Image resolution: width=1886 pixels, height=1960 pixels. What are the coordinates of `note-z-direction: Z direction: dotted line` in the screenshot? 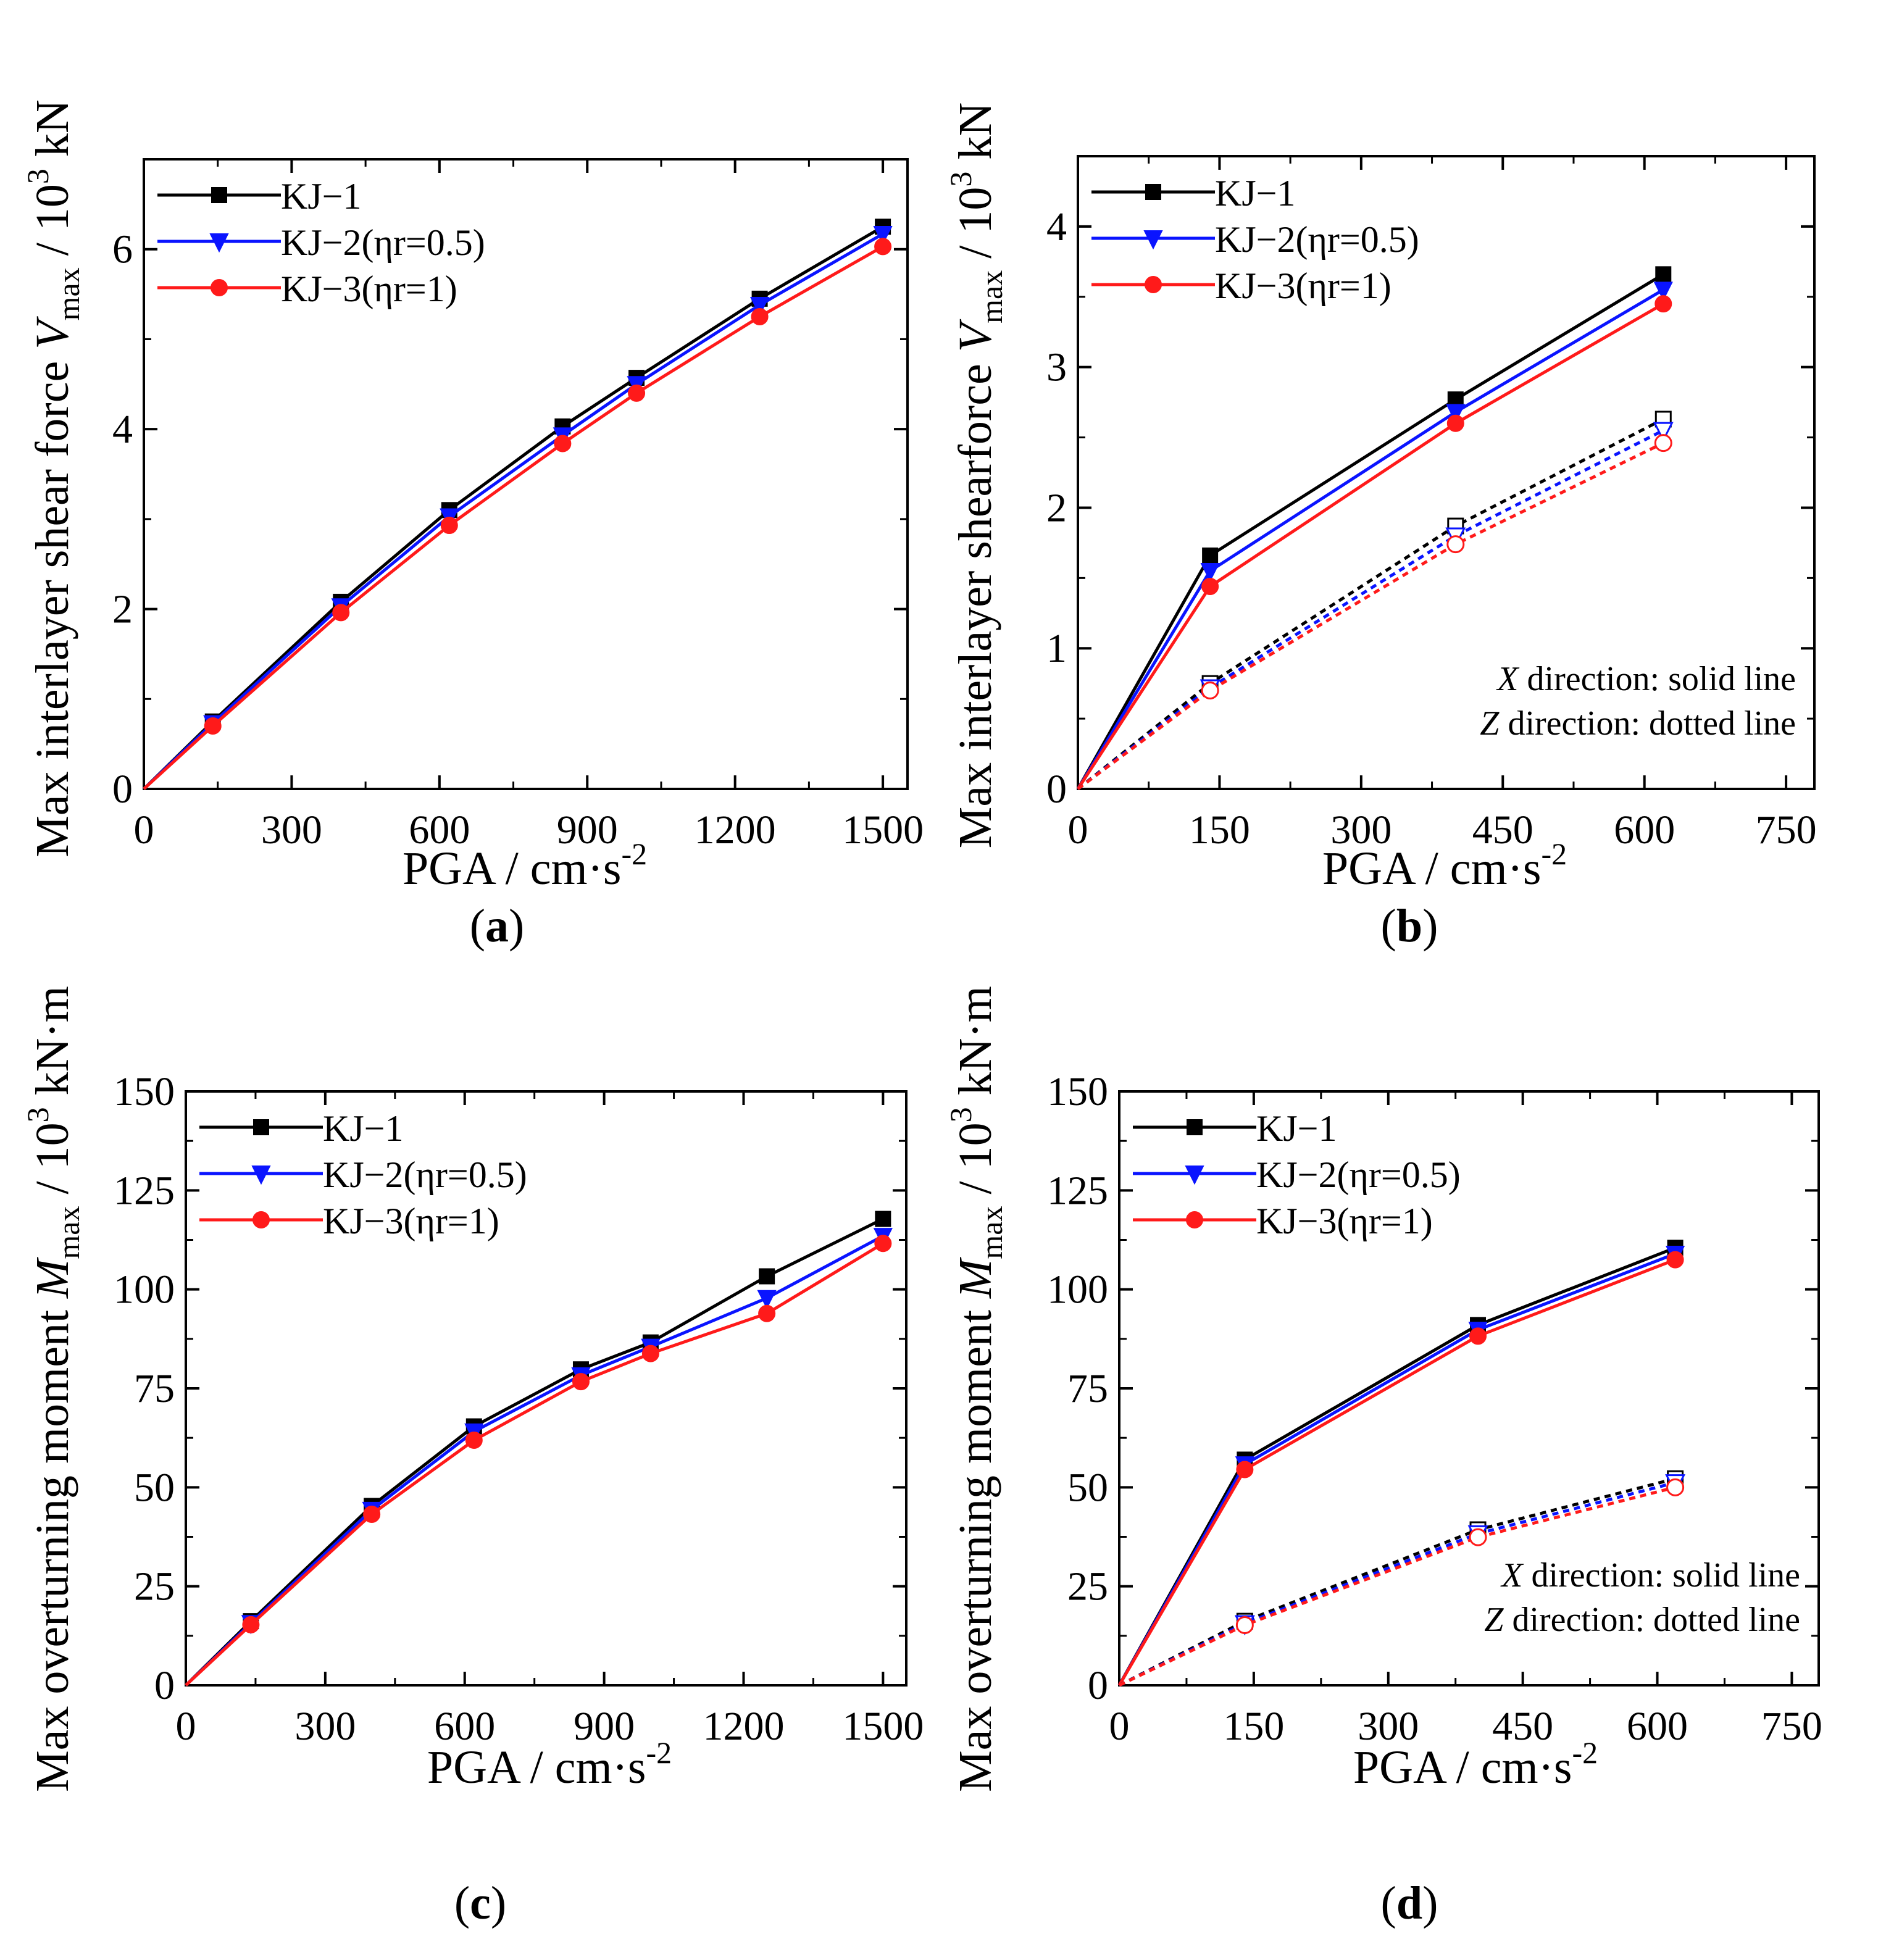 It's located at (1638, 723).